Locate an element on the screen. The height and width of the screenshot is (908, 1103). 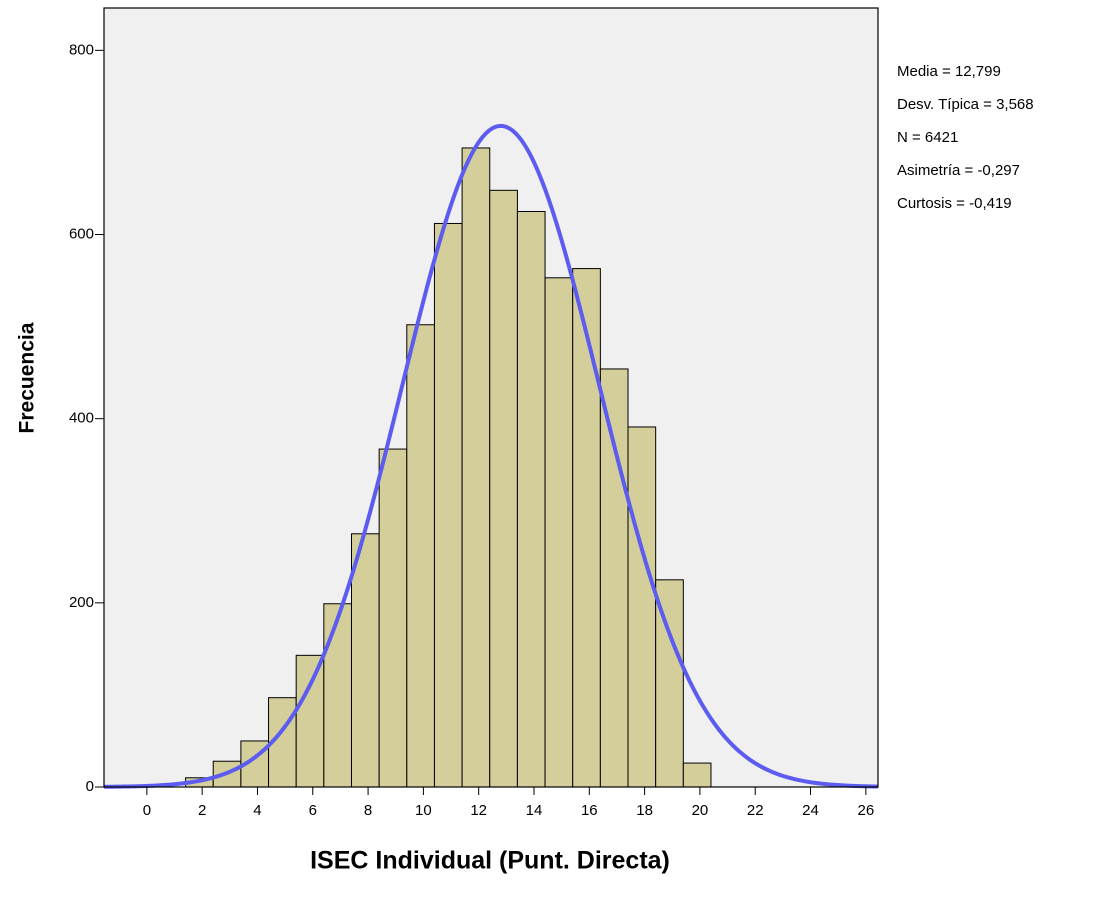
x-tick-label: 16 is located at coordinates (589, 810).